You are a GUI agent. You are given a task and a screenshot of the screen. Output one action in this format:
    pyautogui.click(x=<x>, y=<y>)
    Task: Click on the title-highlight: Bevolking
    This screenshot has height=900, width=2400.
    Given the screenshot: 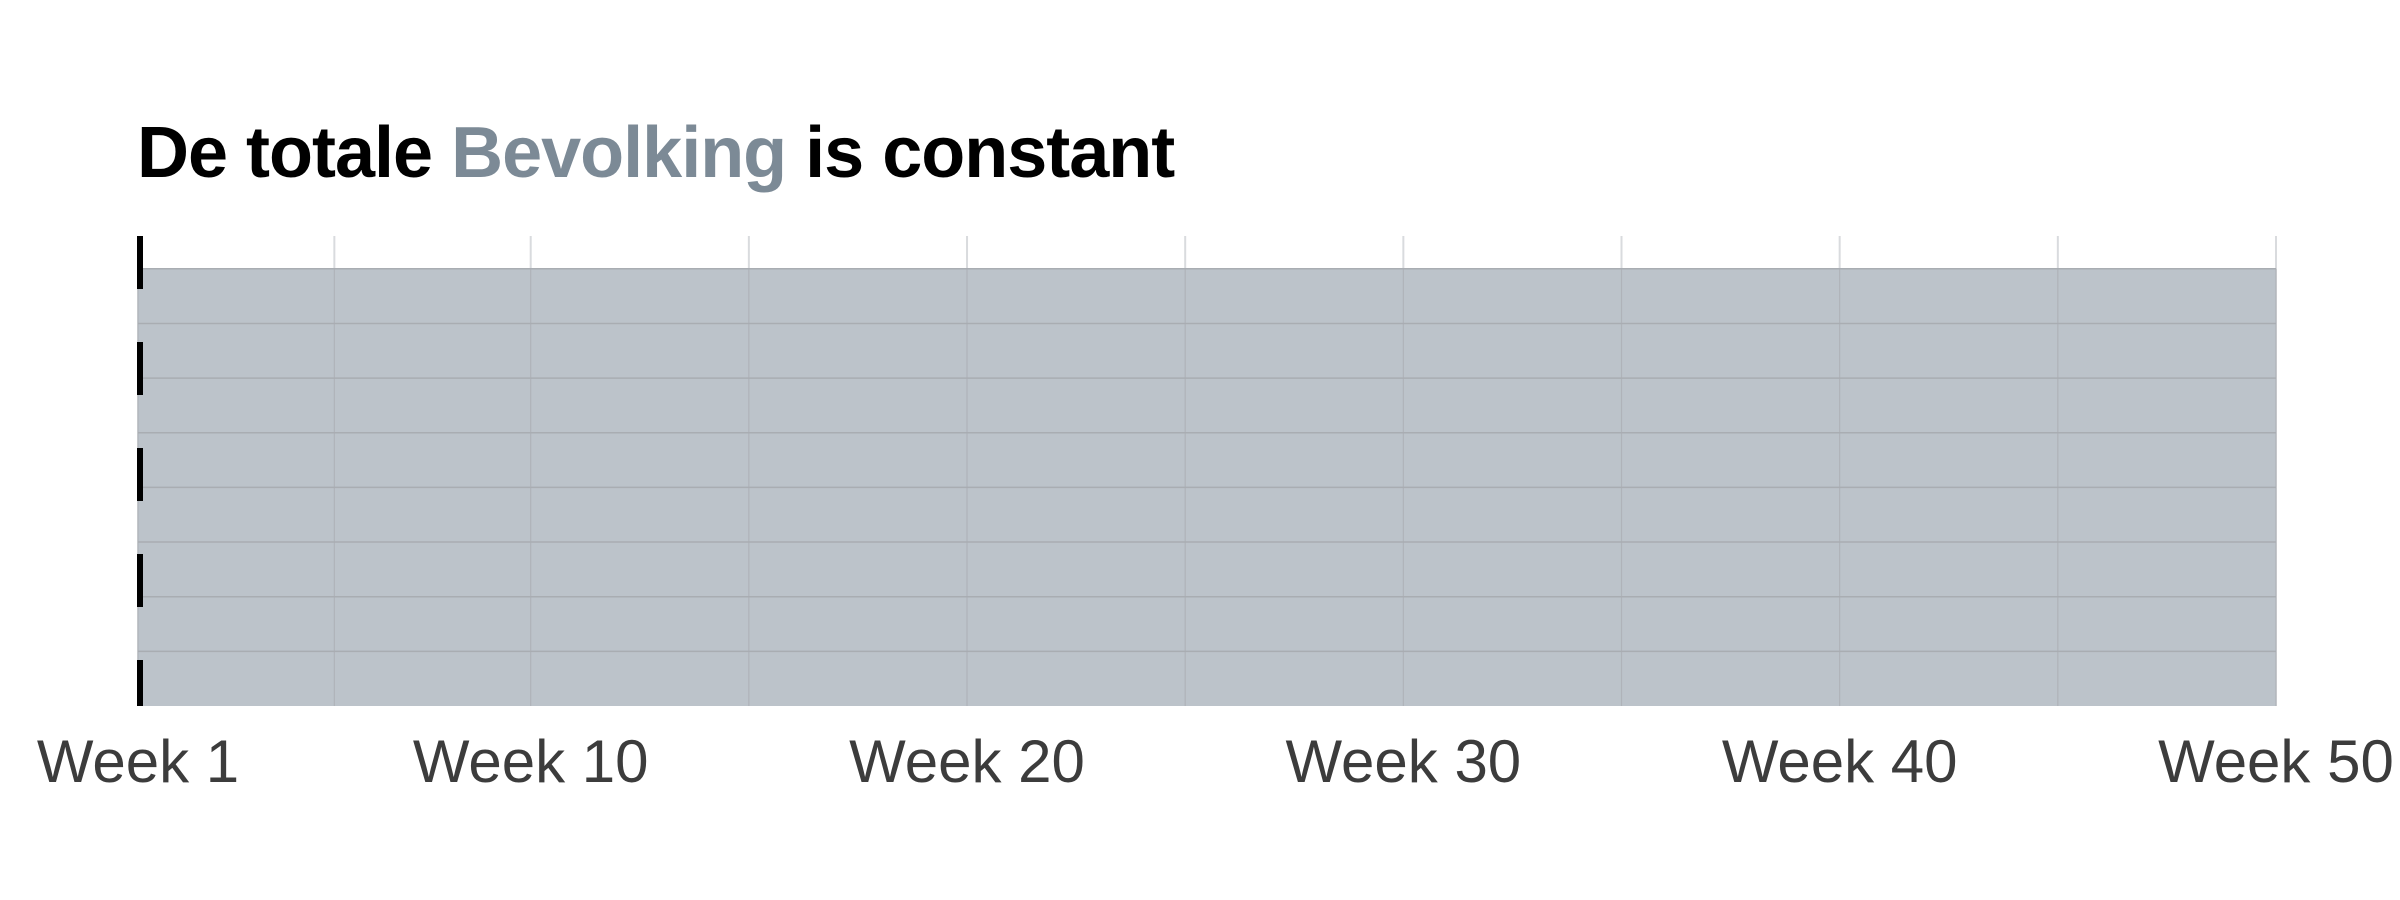 What is the action you would take?
    pyautogui.click(x=619, y=153)
    